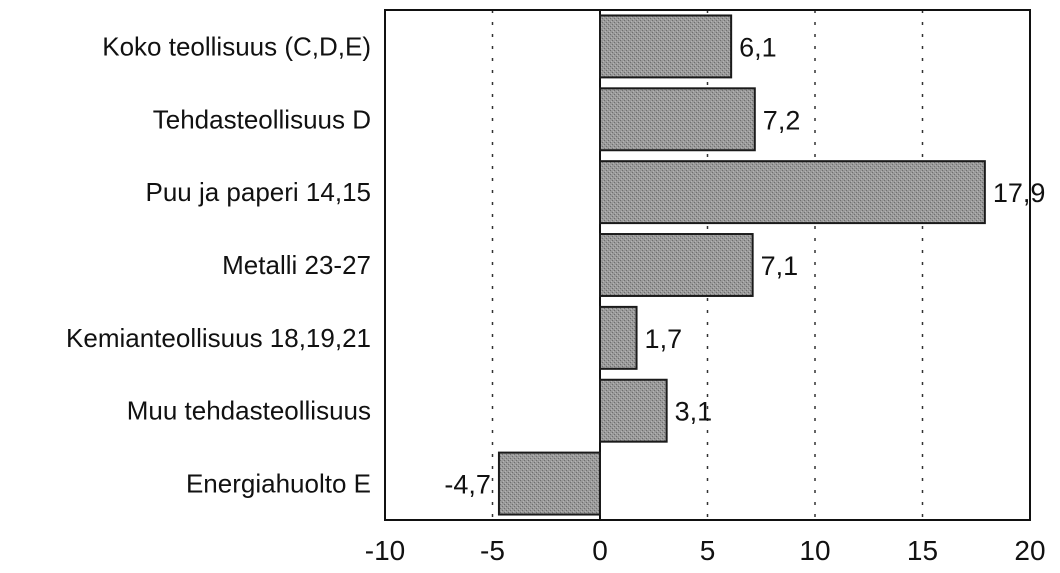 This screenshot has width=1060, height=573. I want to click on x-tick-label-1: -5, so click(492, 550).